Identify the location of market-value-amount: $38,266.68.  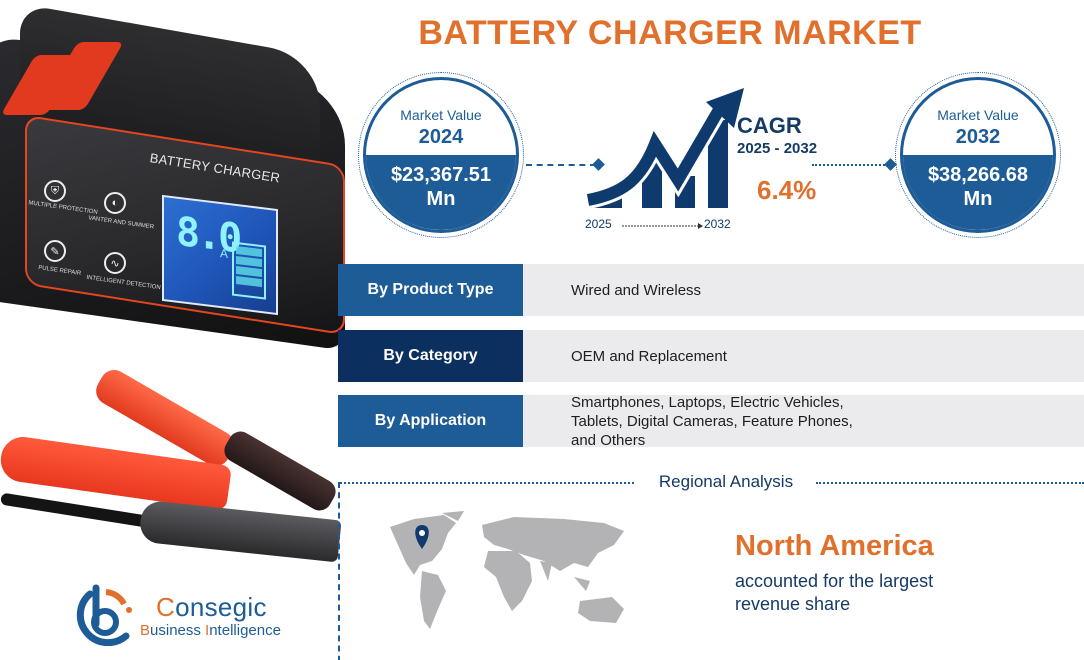
(978, 175).